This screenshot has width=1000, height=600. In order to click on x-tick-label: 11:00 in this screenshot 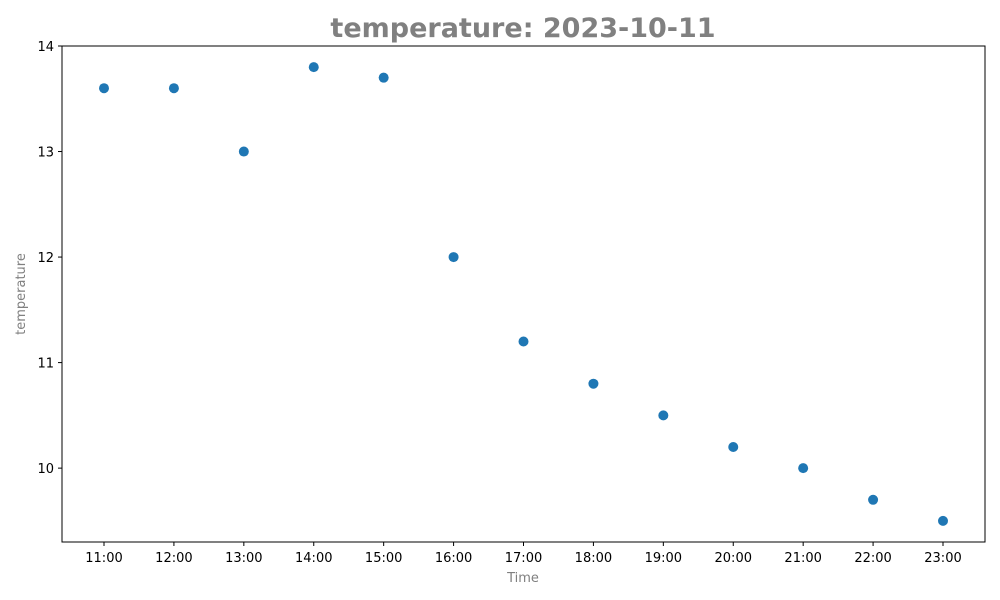, I will do `click(103, 558)`.